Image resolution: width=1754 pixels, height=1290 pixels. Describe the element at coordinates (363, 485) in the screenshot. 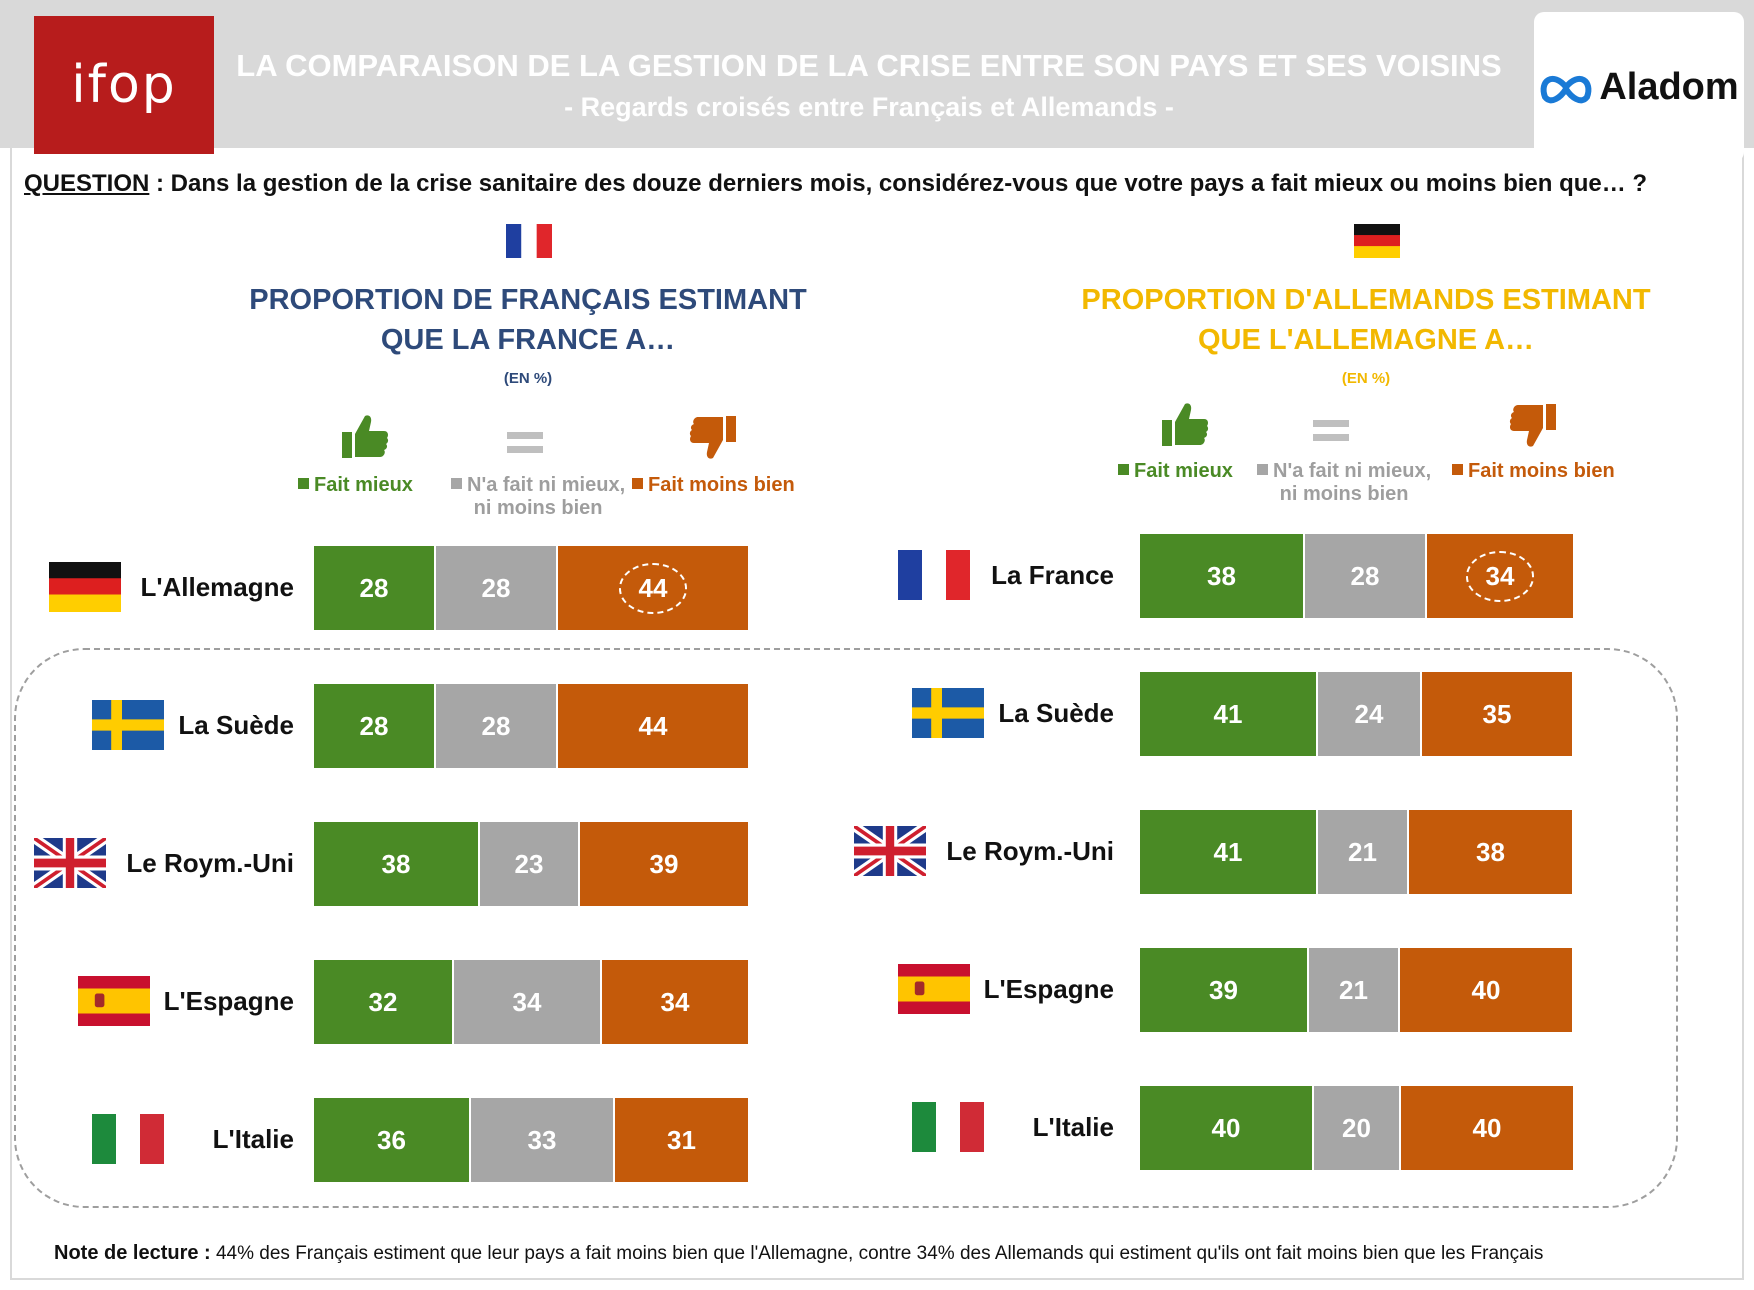

I see `legend-better-label: Fait mieux` at that location.